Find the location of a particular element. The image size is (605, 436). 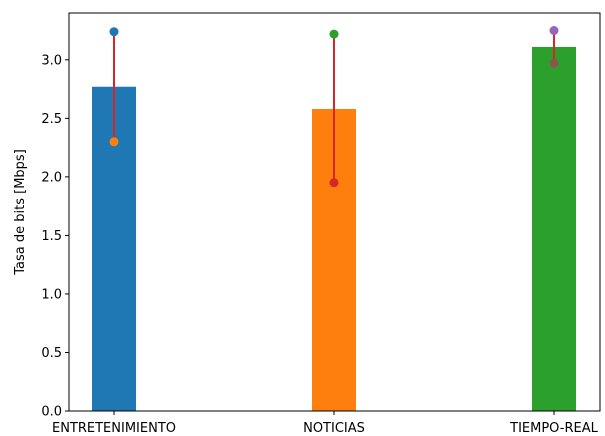

y-tick-label: 0.0 is located at coordinates (51, 412).